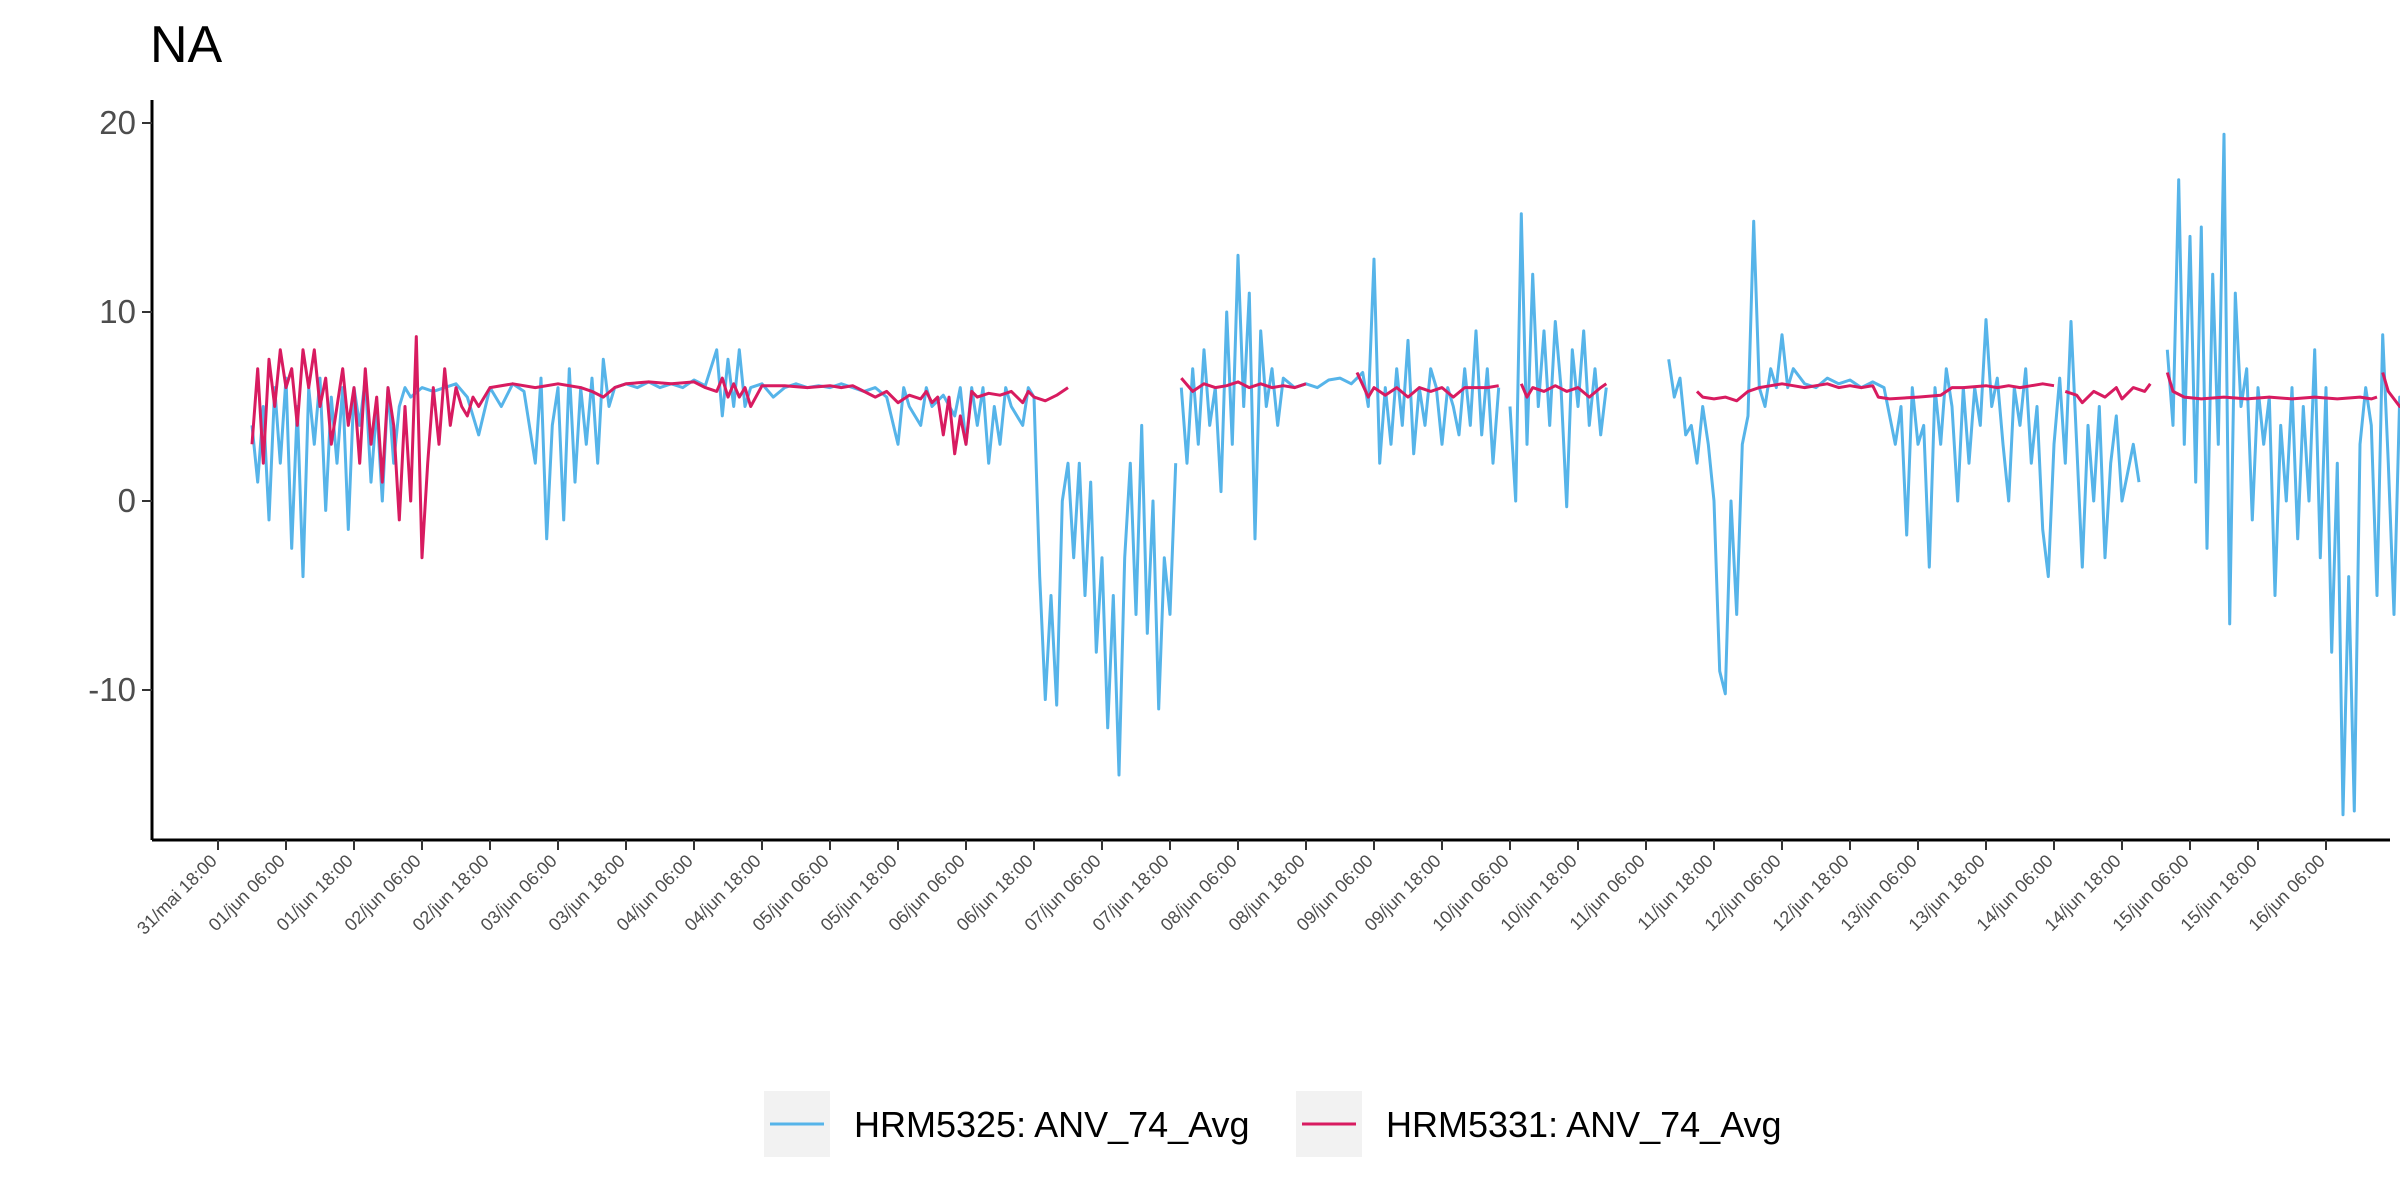 The image size is (2400, 1200). Describe the element at coordinates (120, 406) in the screenshot. I see `y-axis-ticks: -10 0 10 20` at that location.